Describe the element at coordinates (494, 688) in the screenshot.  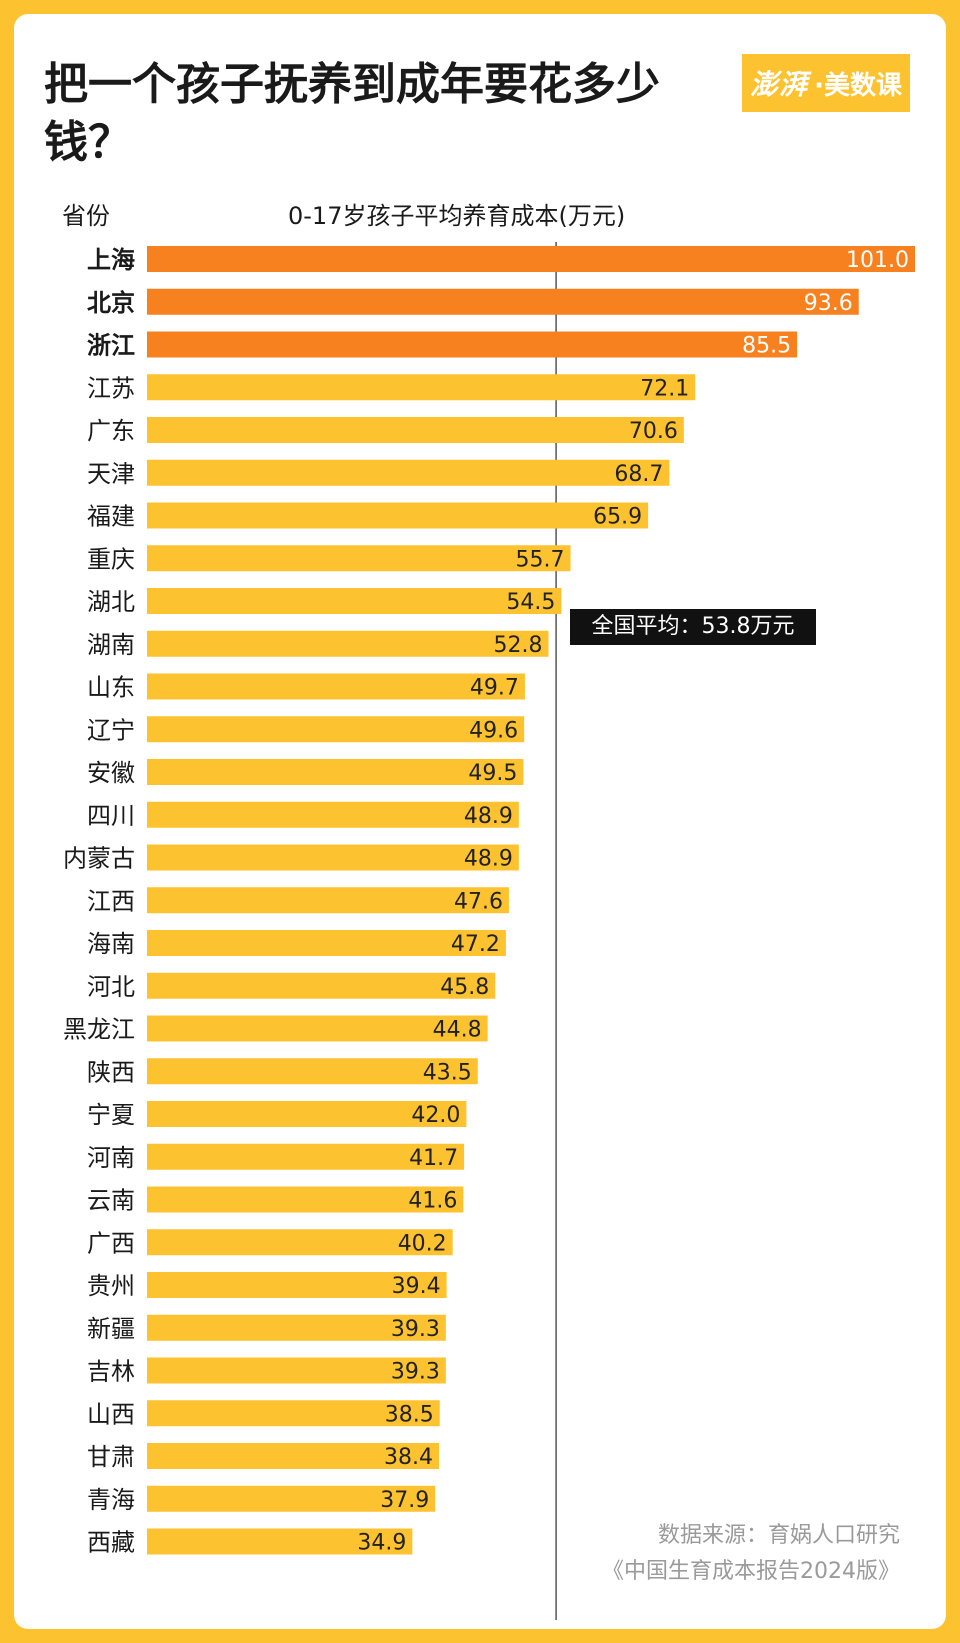
I see `value-label: 49.7` at that location.